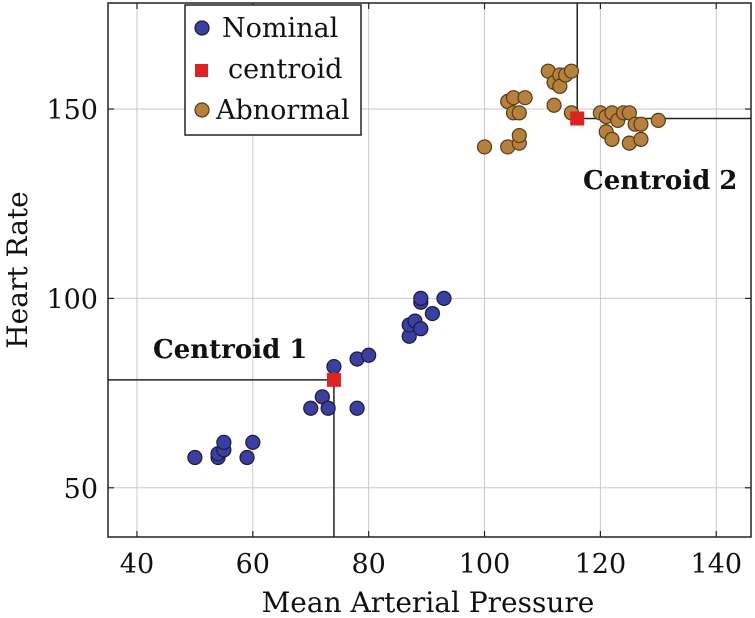  Describe the element at coordinates (202, 28) in the screenshot. I see `legend-marker-nominal` at that location.